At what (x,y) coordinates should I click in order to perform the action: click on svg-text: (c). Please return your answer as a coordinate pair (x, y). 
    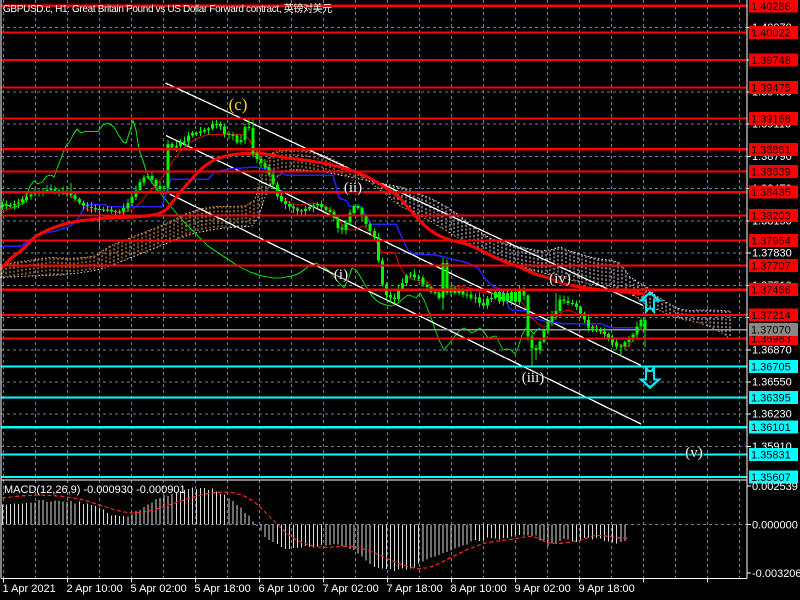
    Looking at the image, I should click on (238, 104).